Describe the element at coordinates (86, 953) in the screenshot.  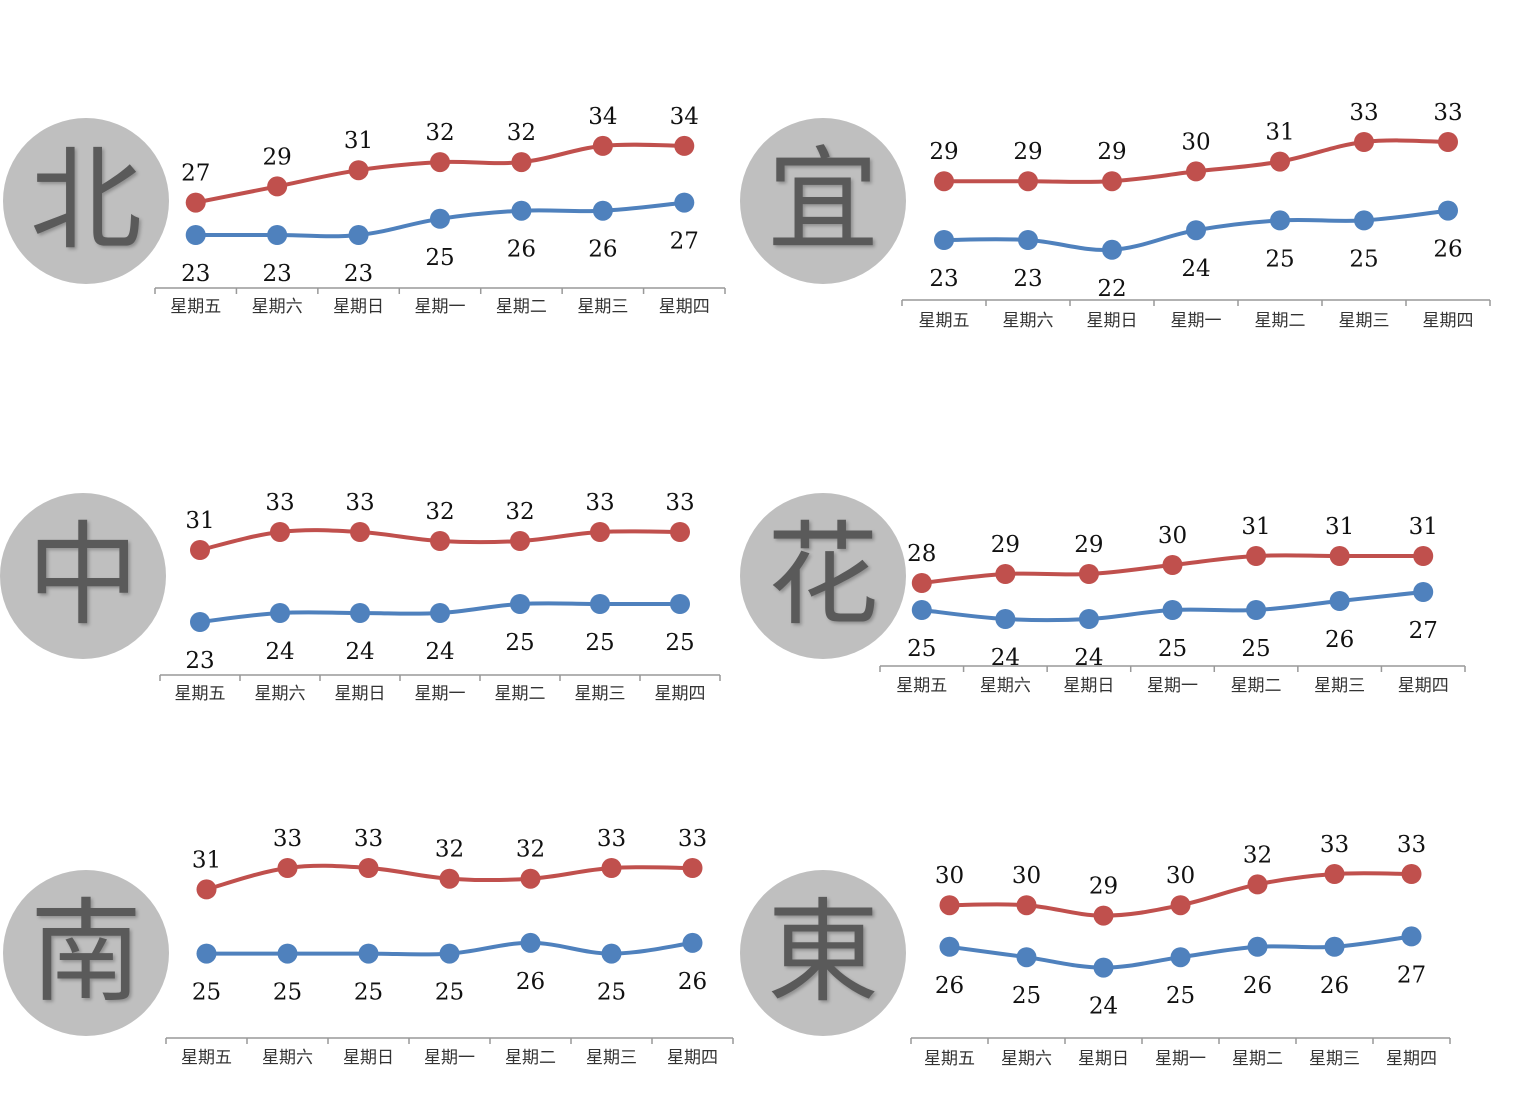
I see `region-label: 南` at that location.